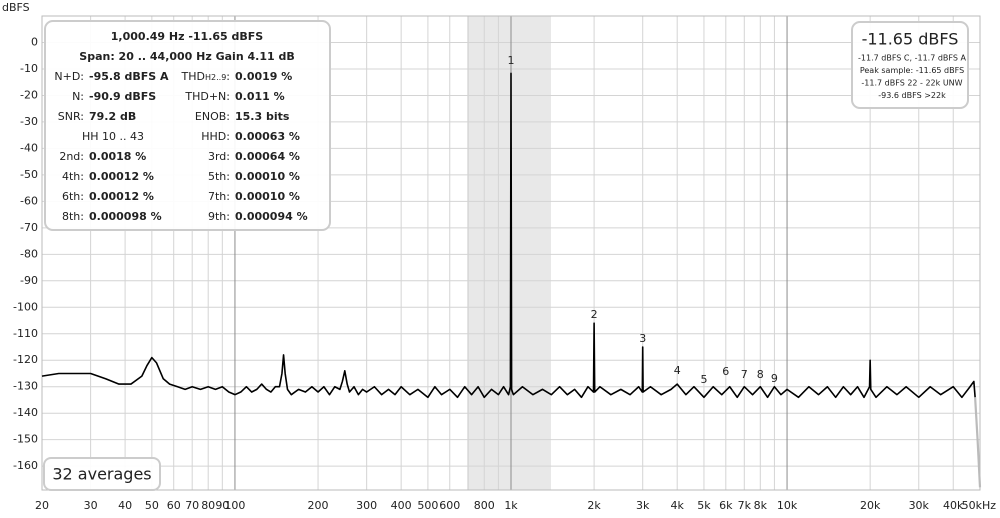  Describe the element at coordinates (267, 176) in the screenshot. I see `info-value: 0.00010 %` at that location.